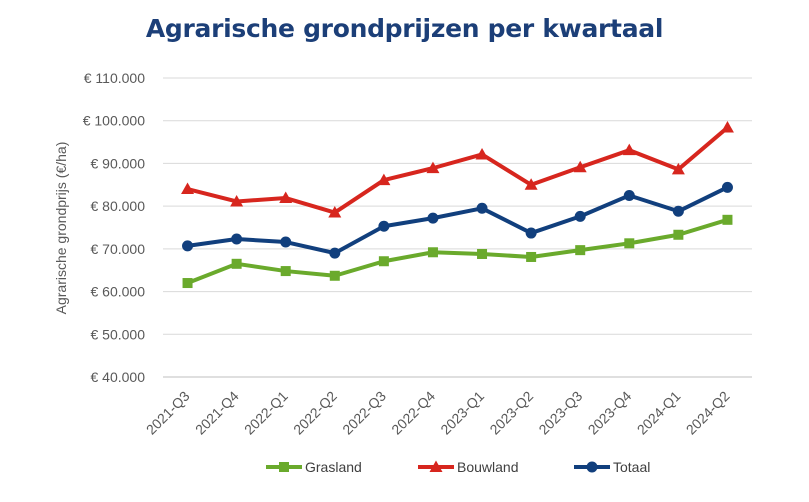 The image size is (809, 502). What do you see at coordinates (118, 206) in the screenshot?
I see `y-tick-label: € 80.000` at bounding box center [118, 206].